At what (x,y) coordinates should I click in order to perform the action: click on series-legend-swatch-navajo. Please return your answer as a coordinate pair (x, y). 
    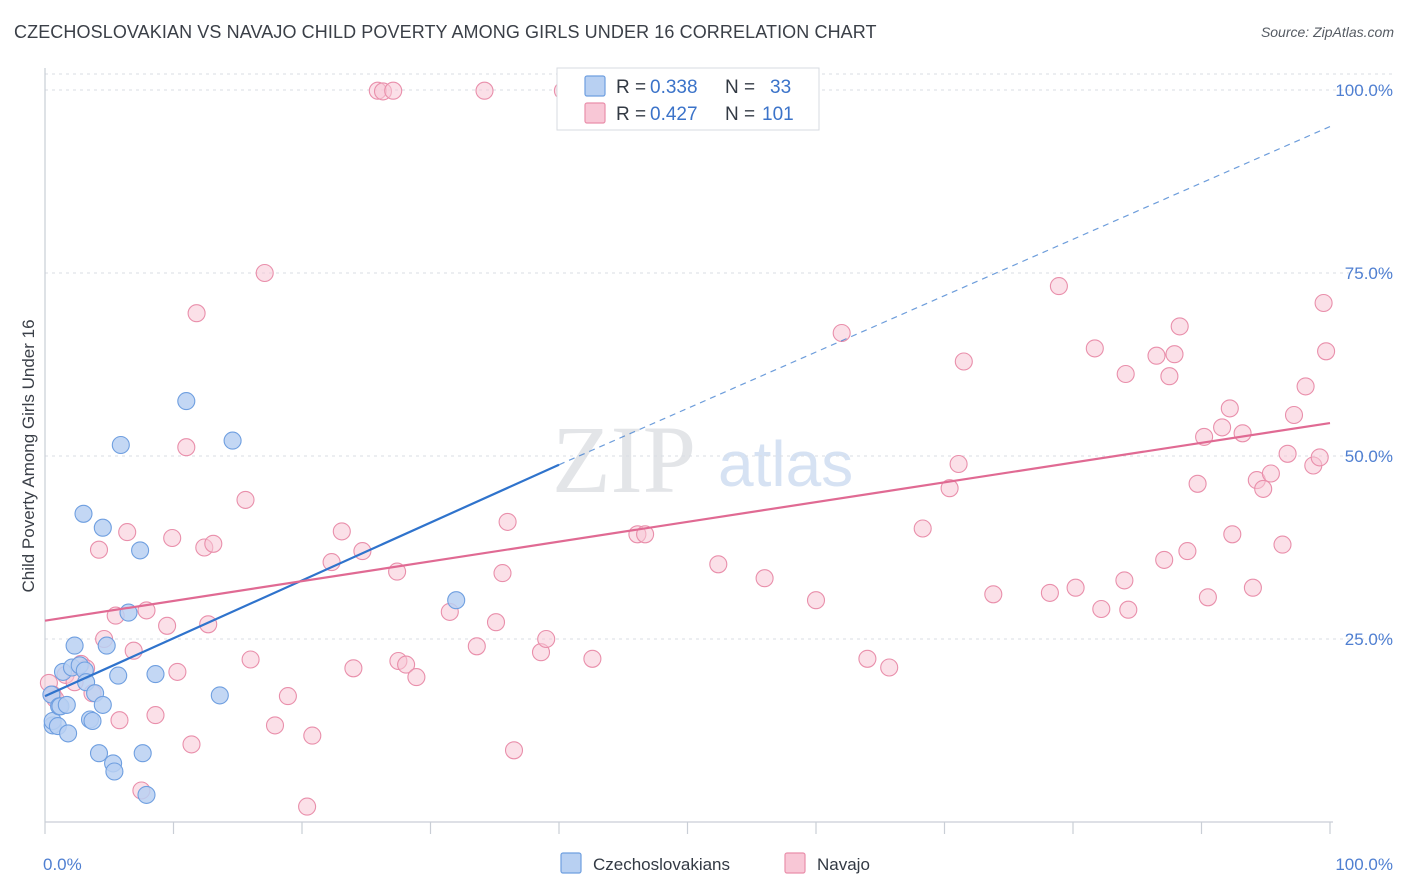
    Looking at the image, I should click on (795, 863).